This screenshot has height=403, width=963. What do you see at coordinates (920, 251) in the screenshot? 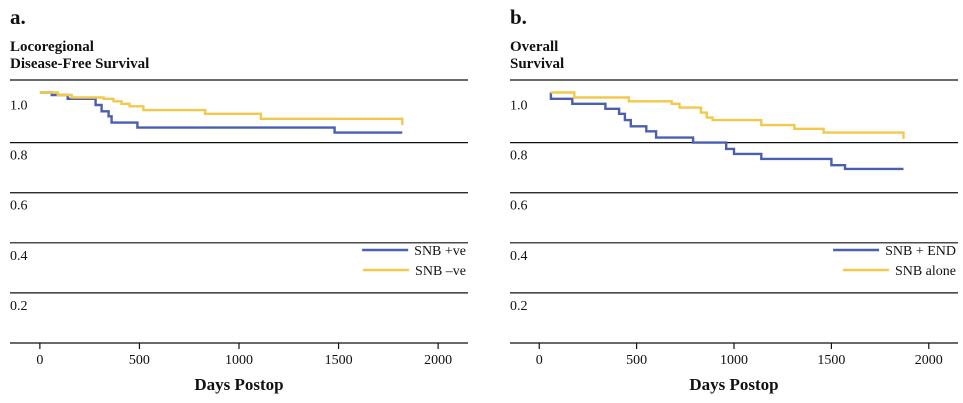
I see `legend-label: SNB + END` at bounding box center [920, 251].